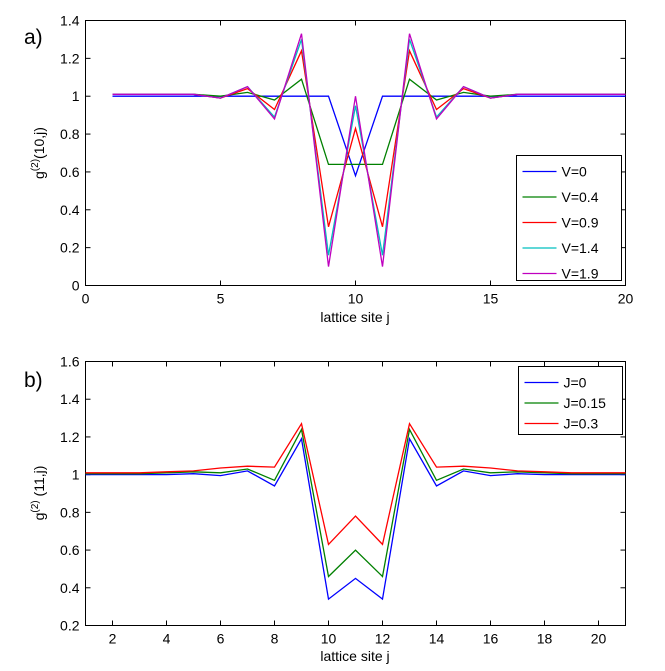  What do you see at coordinates (581, 424) in the screenshot?
I see `legend-label: J=0.3` at bounding box center [581, 424].